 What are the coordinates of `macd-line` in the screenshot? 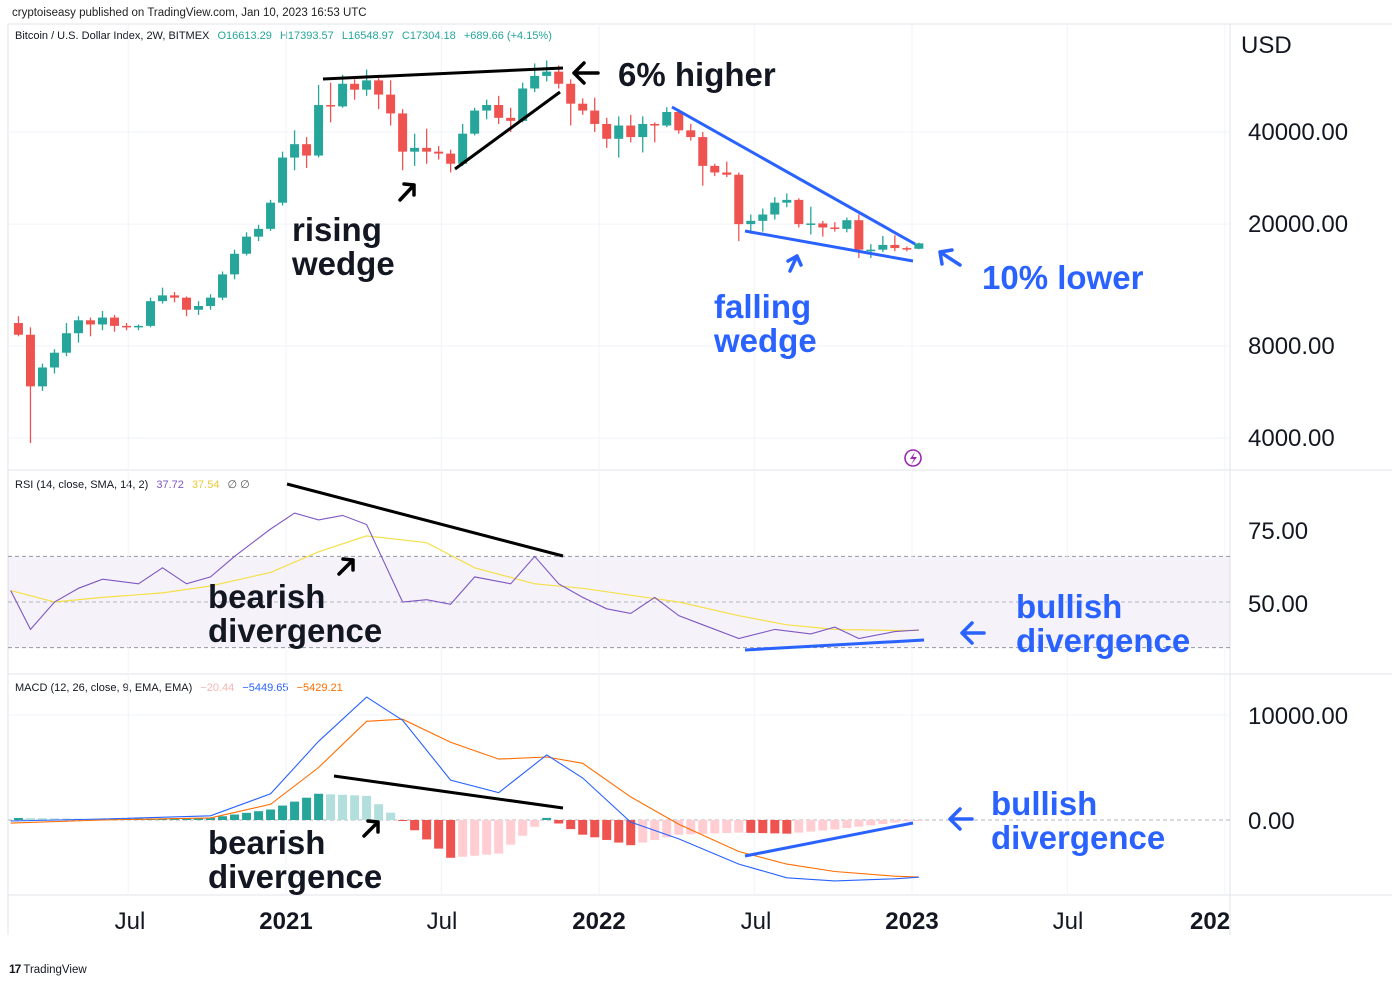 It's located at (464, 789).